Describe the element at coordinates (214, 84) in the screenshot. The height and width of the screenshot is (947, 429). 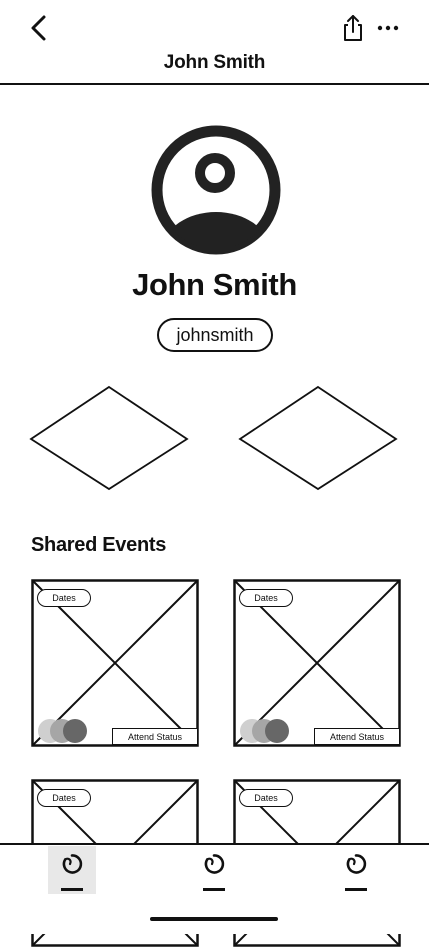
I see `header-divider` at that location.